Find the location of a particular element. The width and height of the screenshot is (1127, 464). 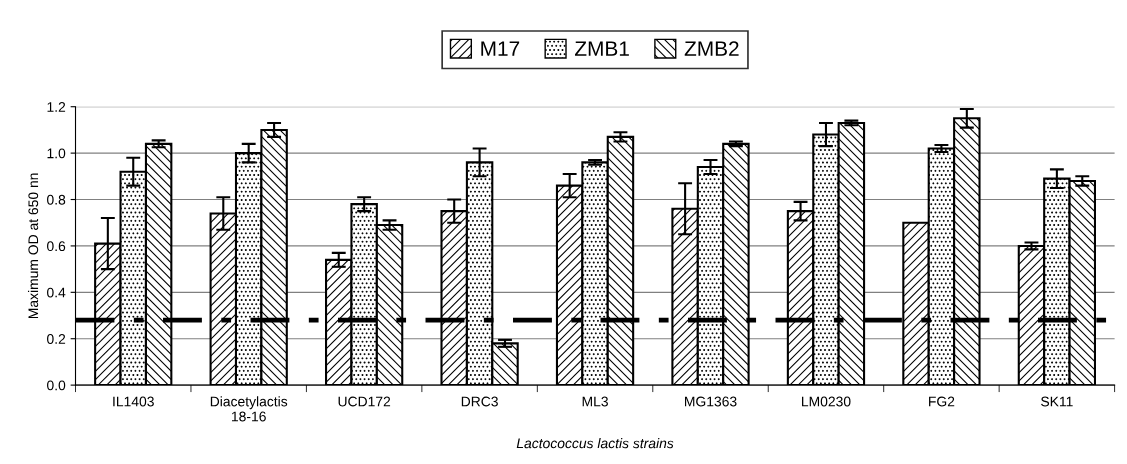

y-tick-label: 0.6 is located at coordinates (56, 246).